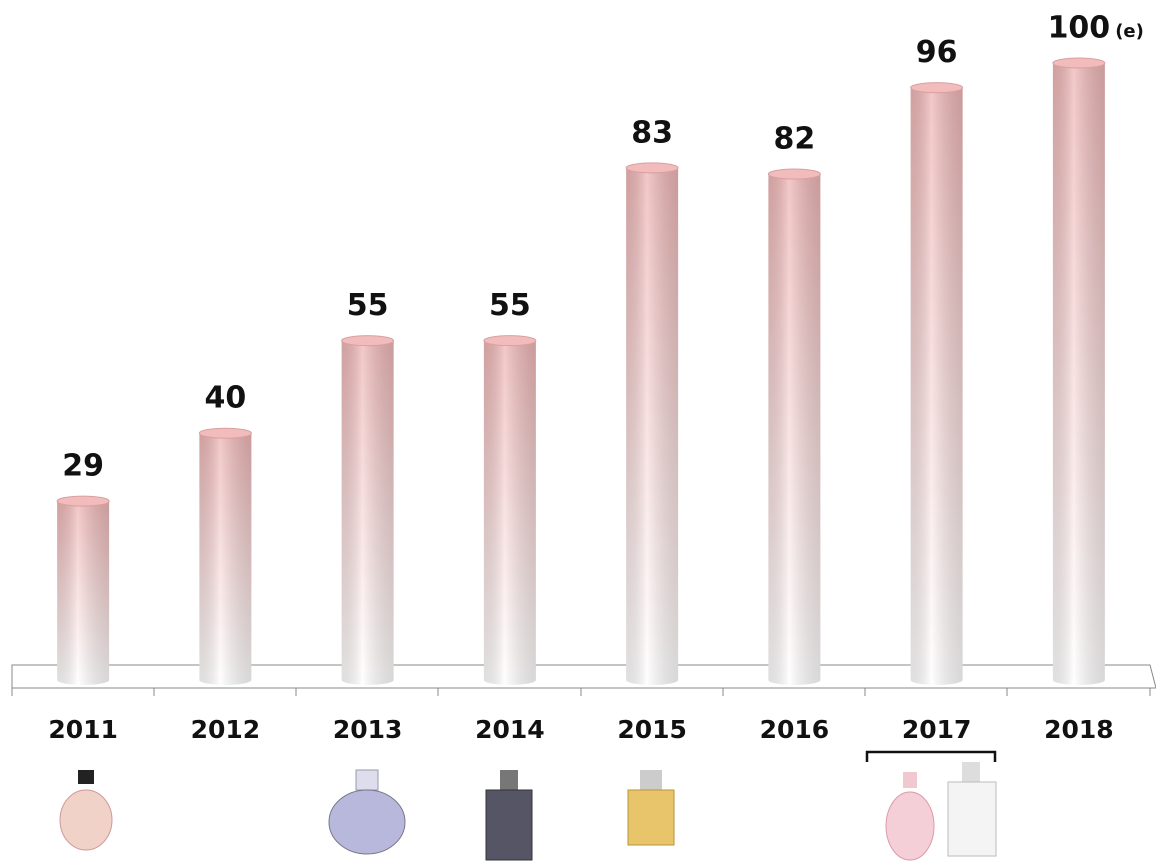 The width and height of the screenshot is (1156, 863). What do you see at coordinates (937, 52) in the screenshot?
I see `value-label: 96` at bounding box center [937, 52].